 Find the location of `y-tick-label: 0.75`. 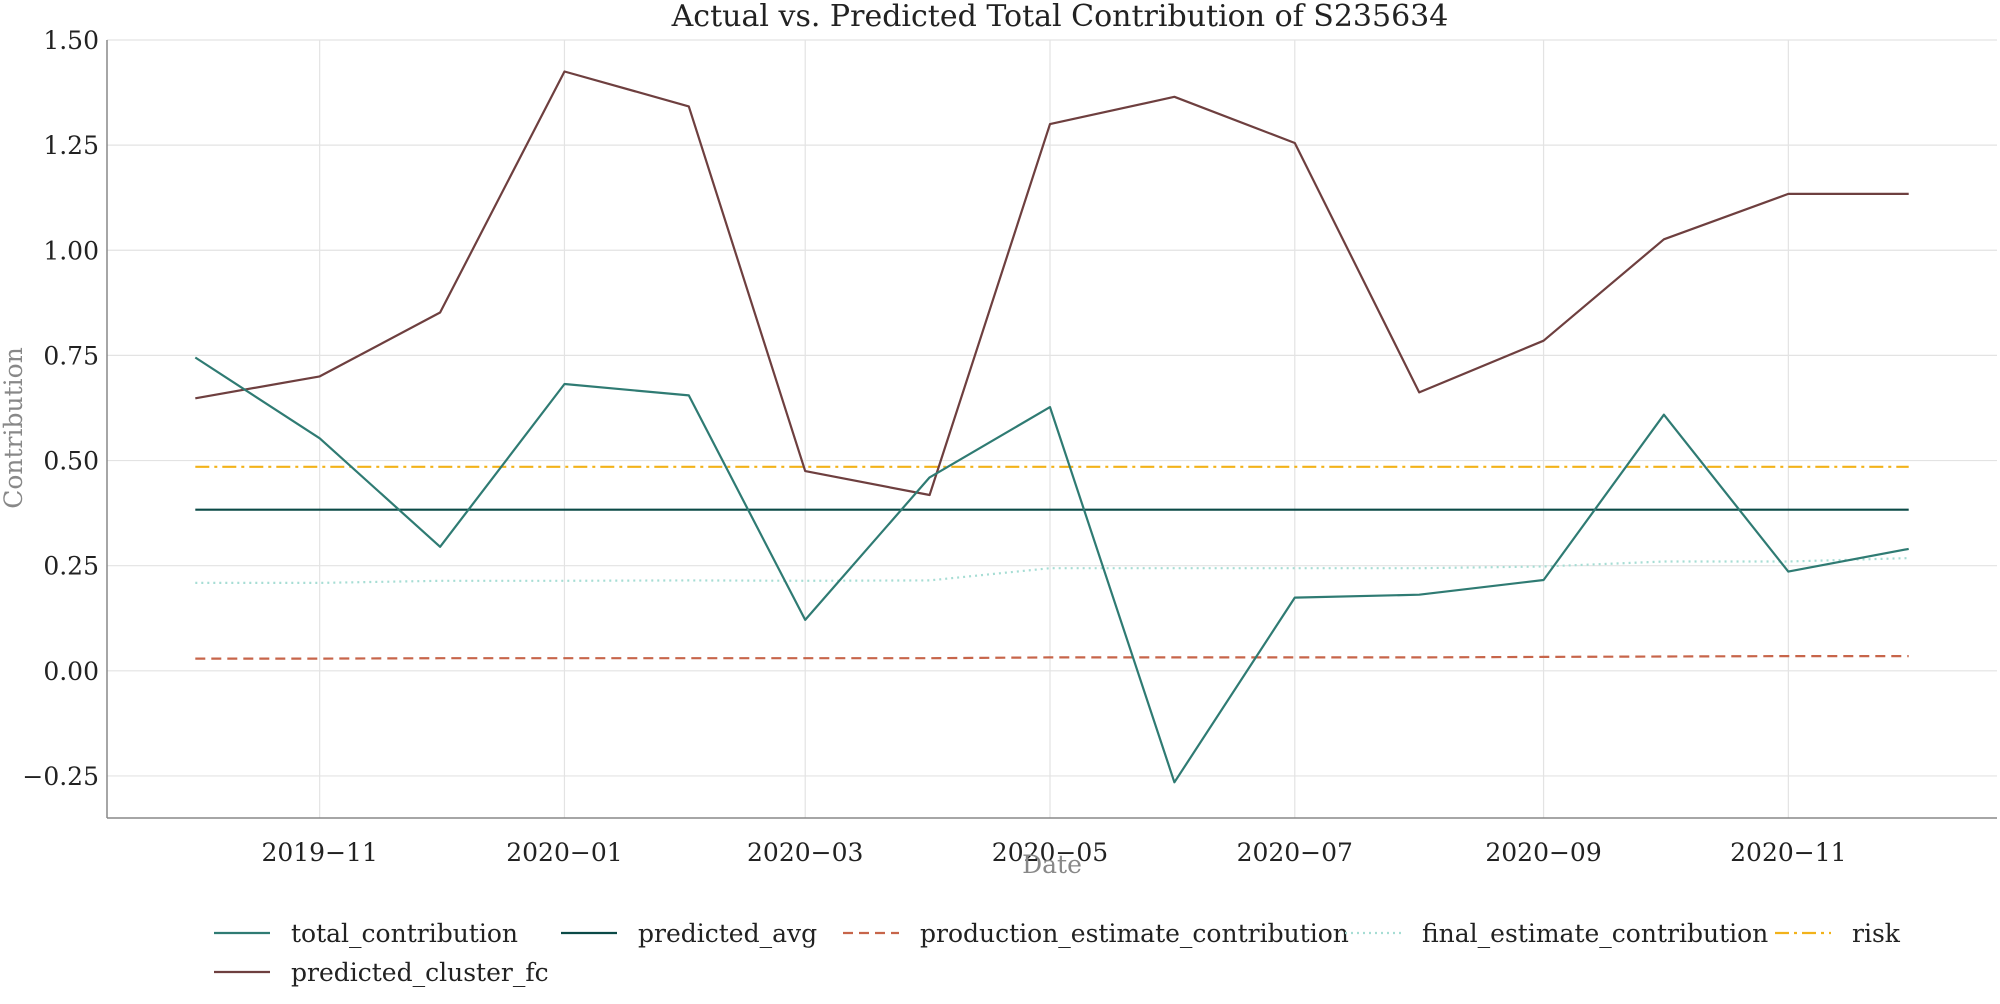

y-tick-label: 0.75 is located at coordinates (71, 355).